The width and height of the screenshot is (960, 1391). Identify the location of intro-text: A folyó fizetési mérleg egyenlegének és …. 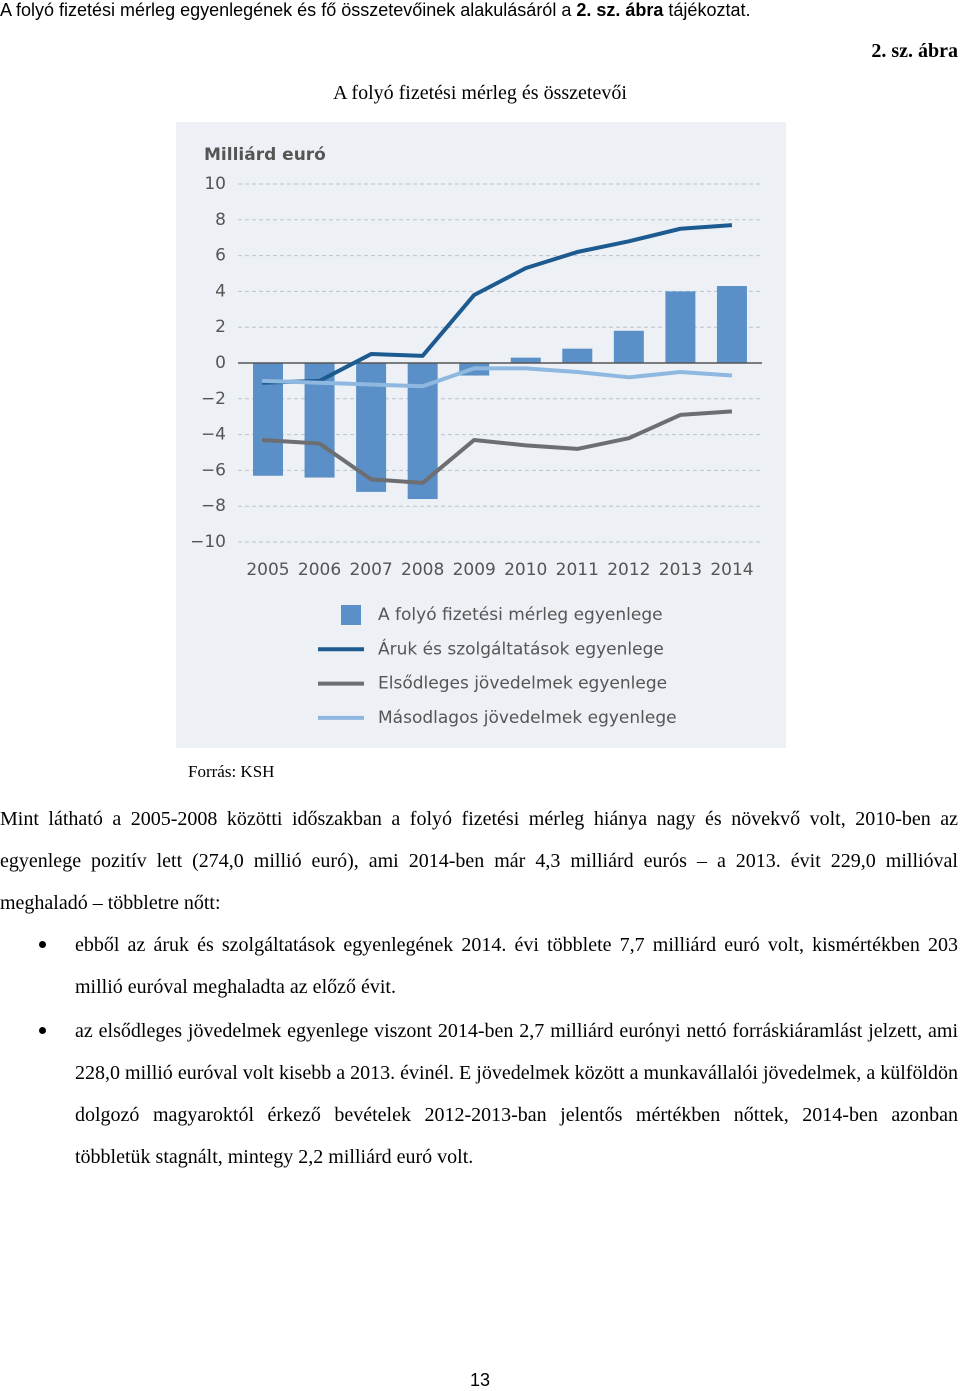
(286, 10).